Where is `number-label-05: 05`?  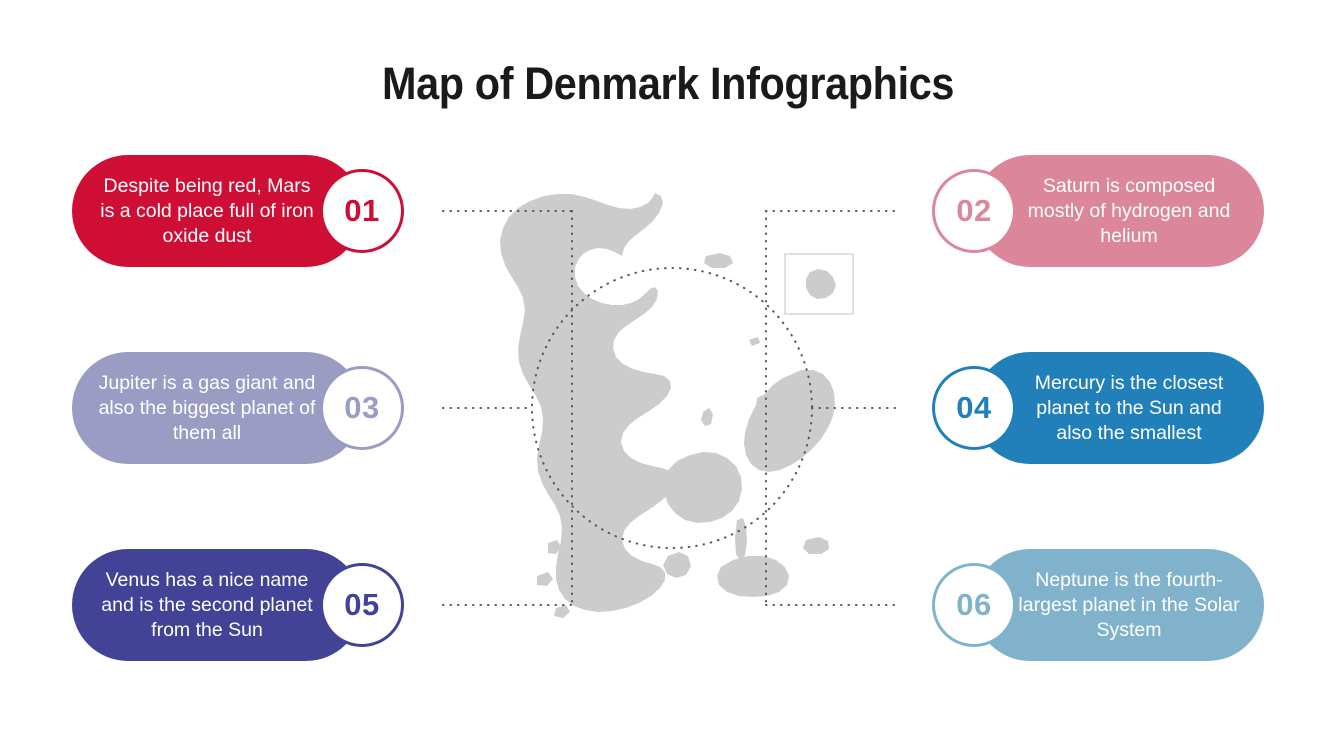
number-label-05: 05 is located at coordinates (362, 604).